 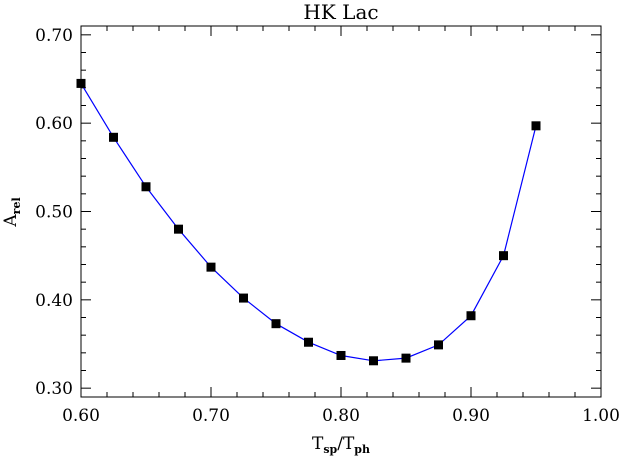 What do you see at coordinates (54, 36) in the screenshot?
I see `y-tick-label: 0.70` at bounding box center [54, 36].